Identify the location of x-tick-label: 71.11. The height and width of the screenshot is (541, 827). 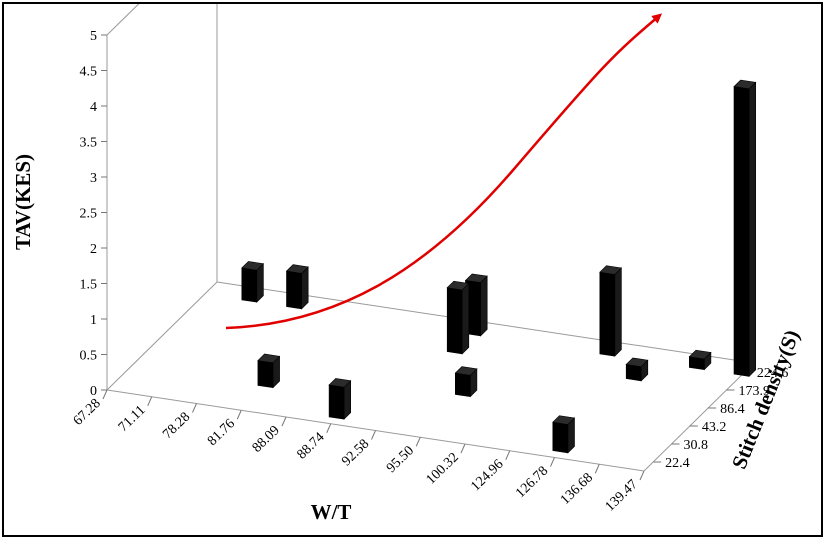
(132, 419).